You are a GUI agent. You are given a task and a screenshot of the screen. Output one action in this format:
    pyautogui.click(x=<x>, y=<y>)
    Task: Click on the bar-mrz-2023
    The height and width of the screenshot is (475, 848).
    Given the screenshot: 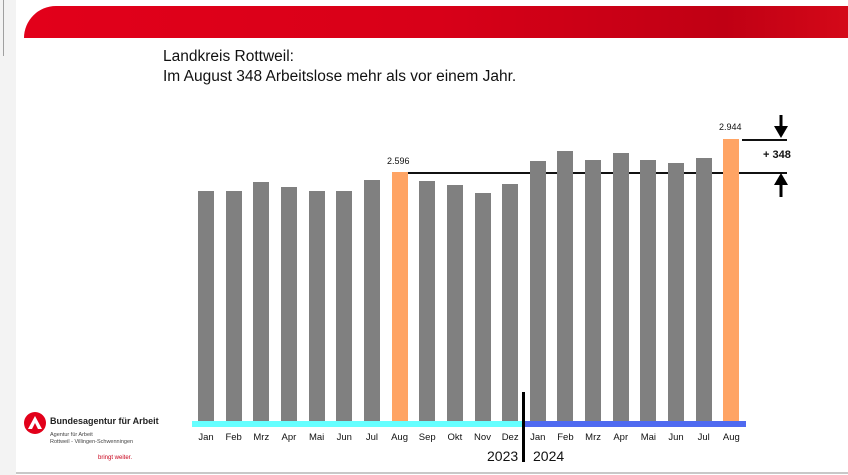 What is the action you would take?
    pyautogui.click(x=261, y=301)
    